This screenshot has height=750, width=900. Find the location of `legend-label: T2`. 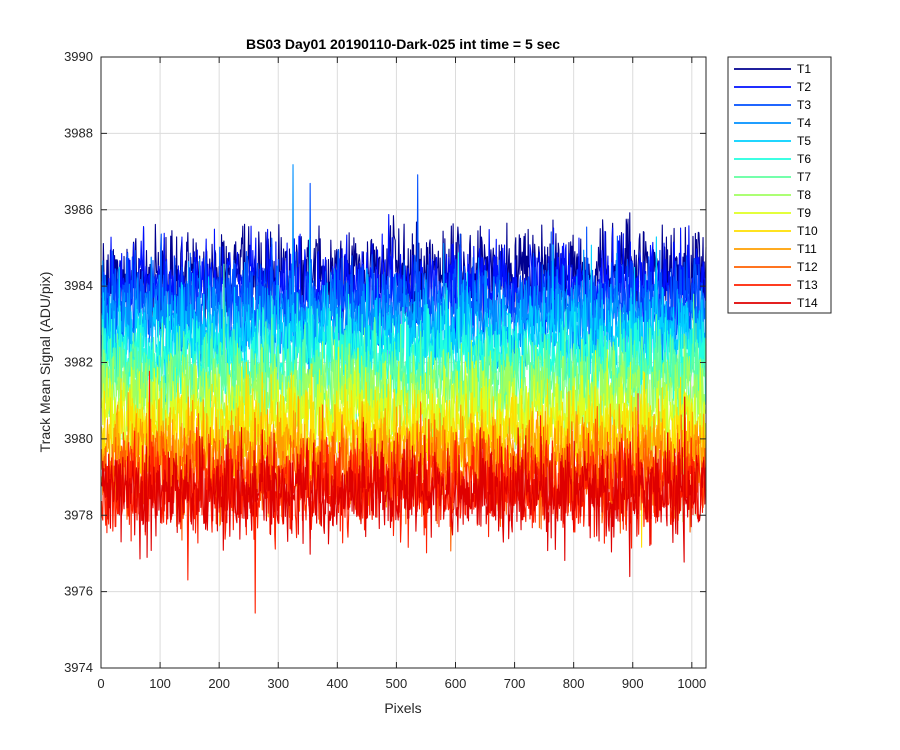

legend-label: T2 is located at coordinates (804, 87).